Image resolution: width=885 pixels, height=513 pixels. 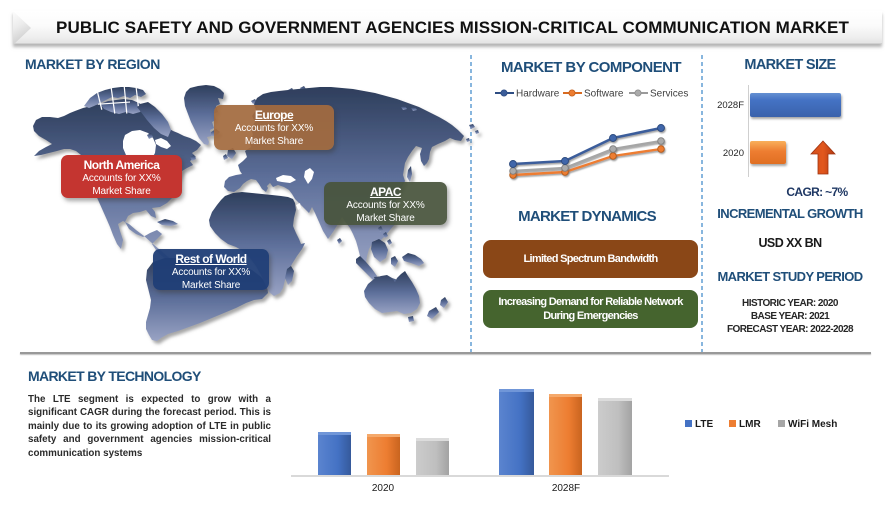 I want to click on svg-text: Software, so click(x=604, y=94).